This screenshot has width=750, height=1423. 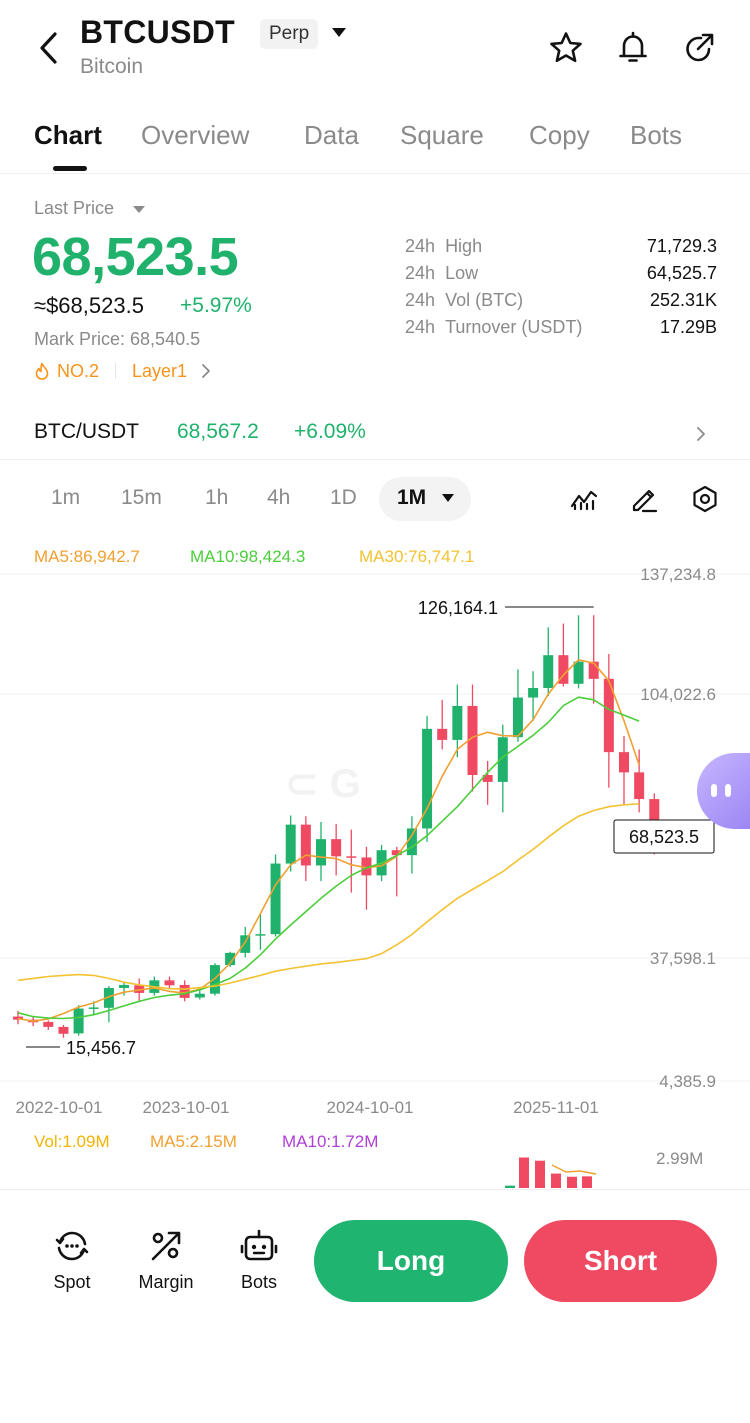 I want to click on x-tick-label: 2025-11-01, so click(x=556, y=1107).